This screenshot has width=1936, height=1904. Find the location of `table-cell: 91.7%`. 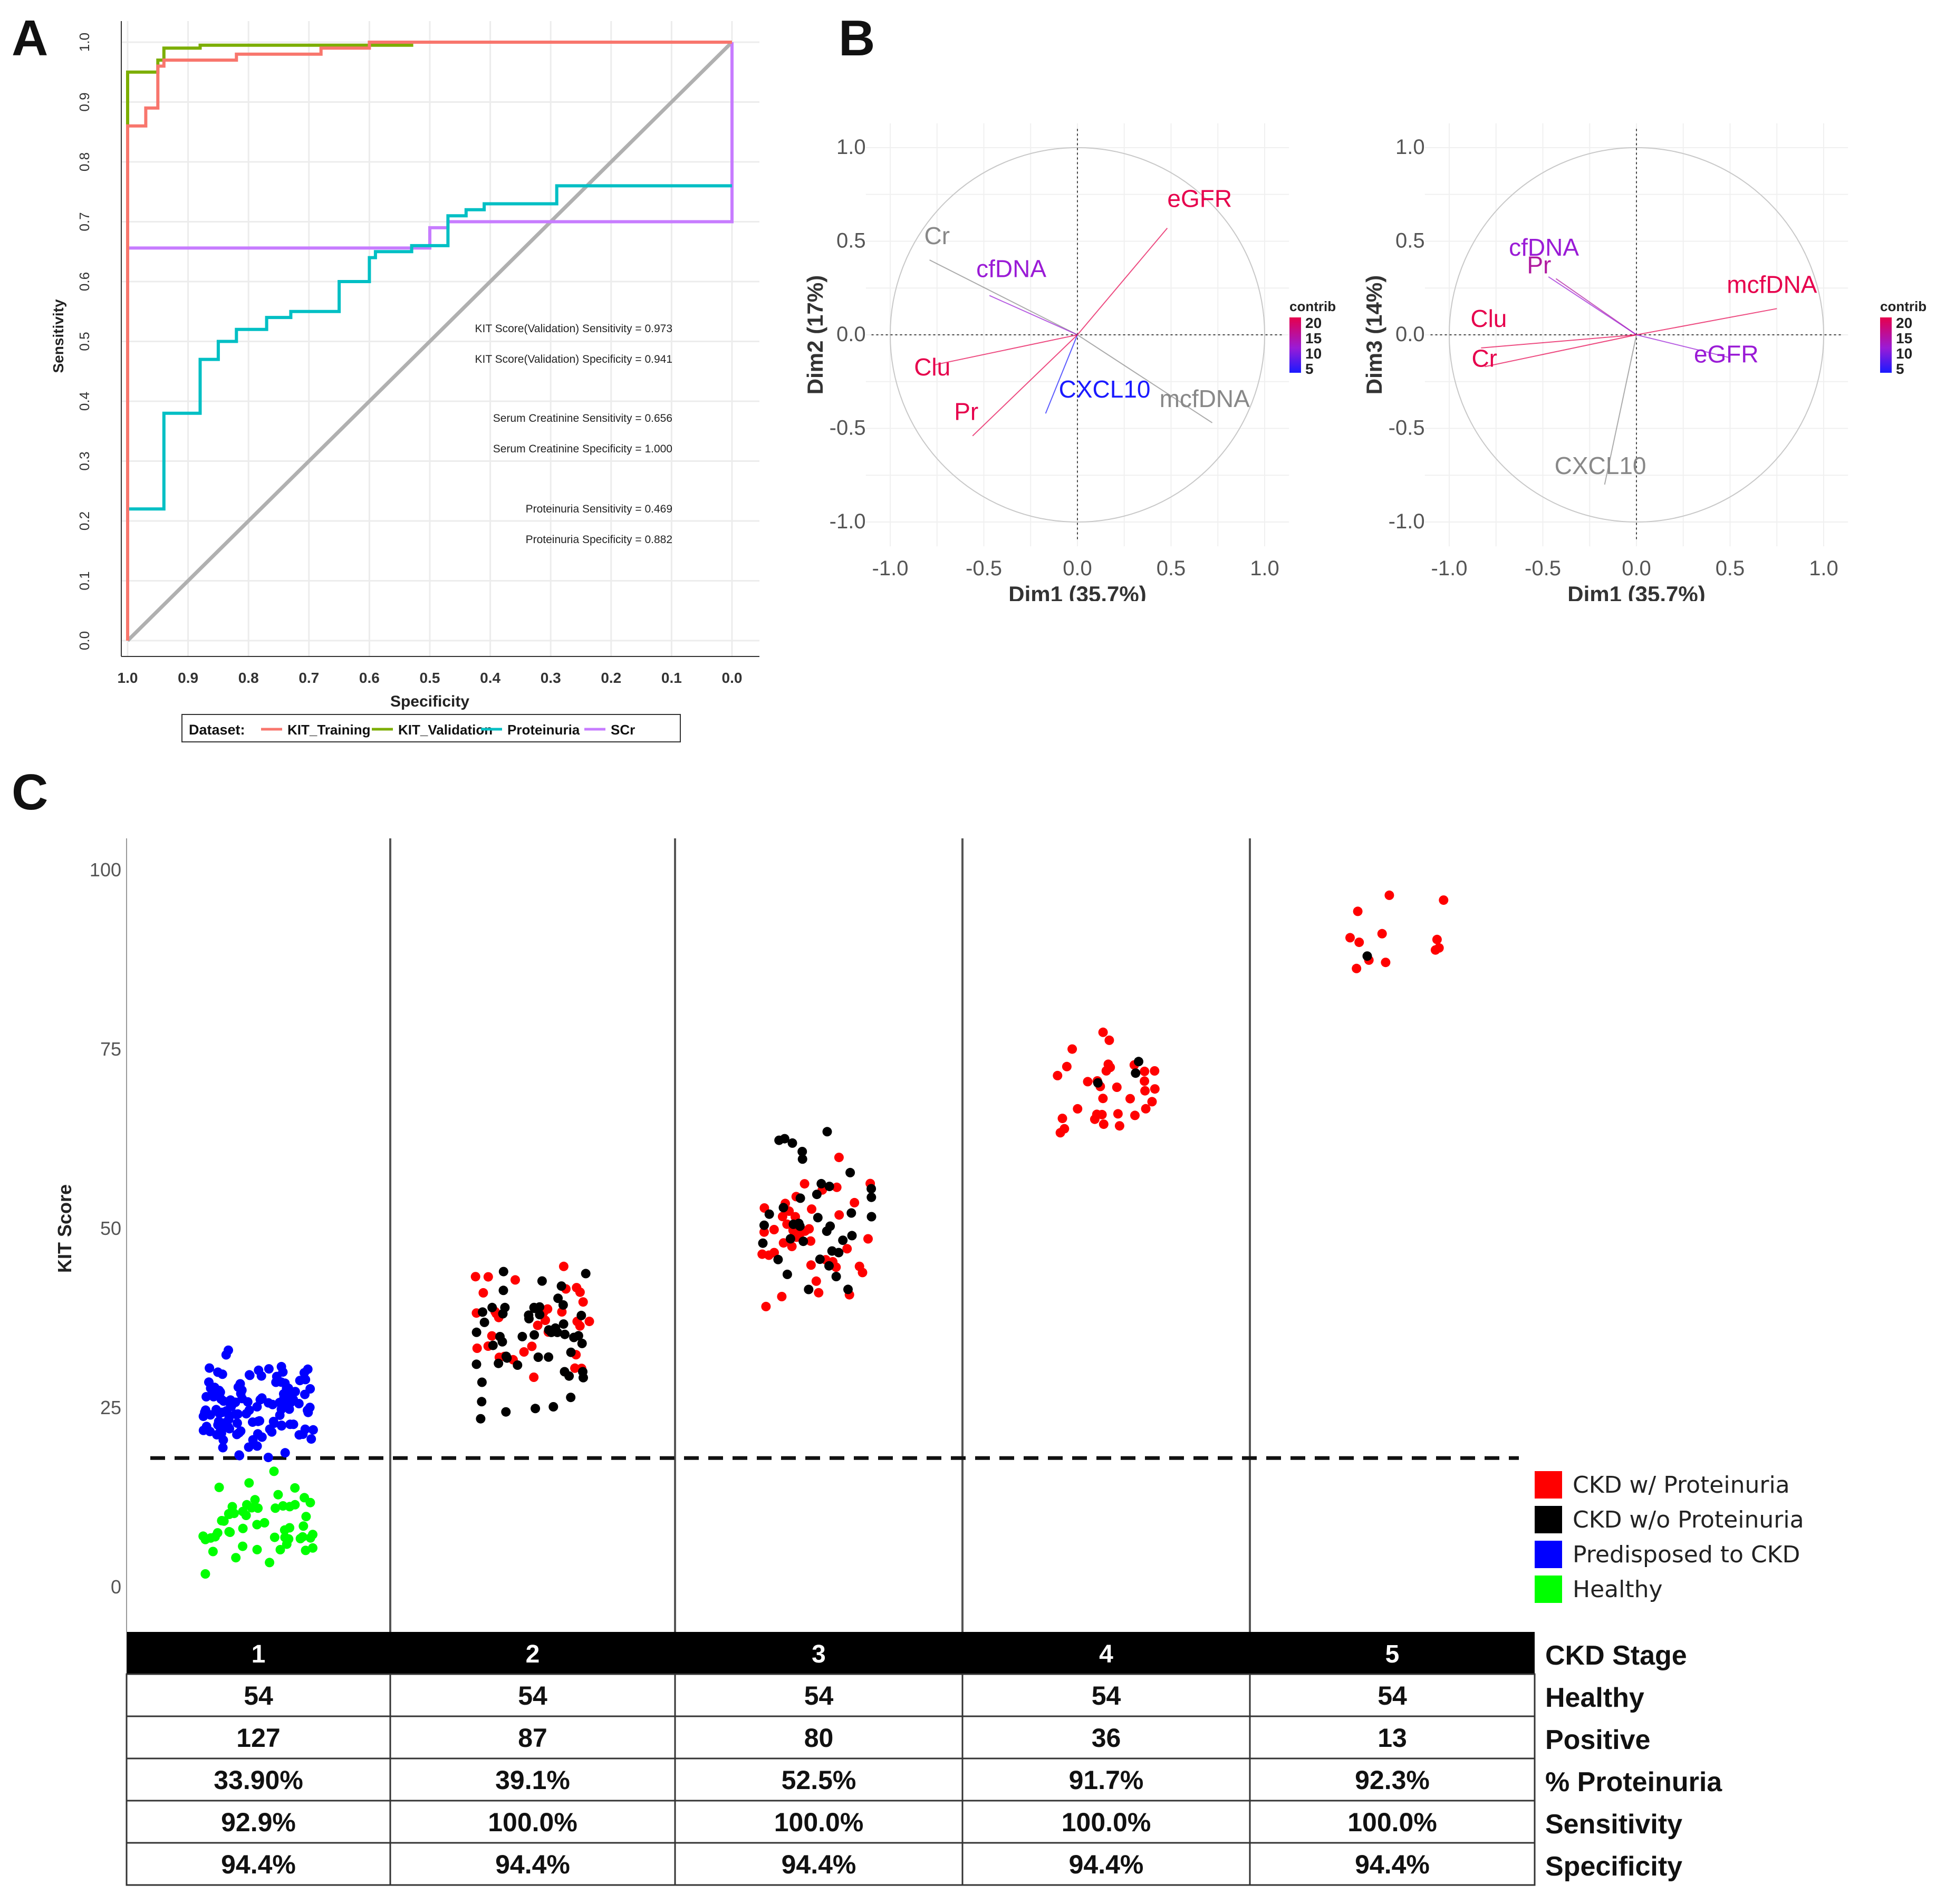

table-cell: 91.7% is located at coordinates (1106, 1780).